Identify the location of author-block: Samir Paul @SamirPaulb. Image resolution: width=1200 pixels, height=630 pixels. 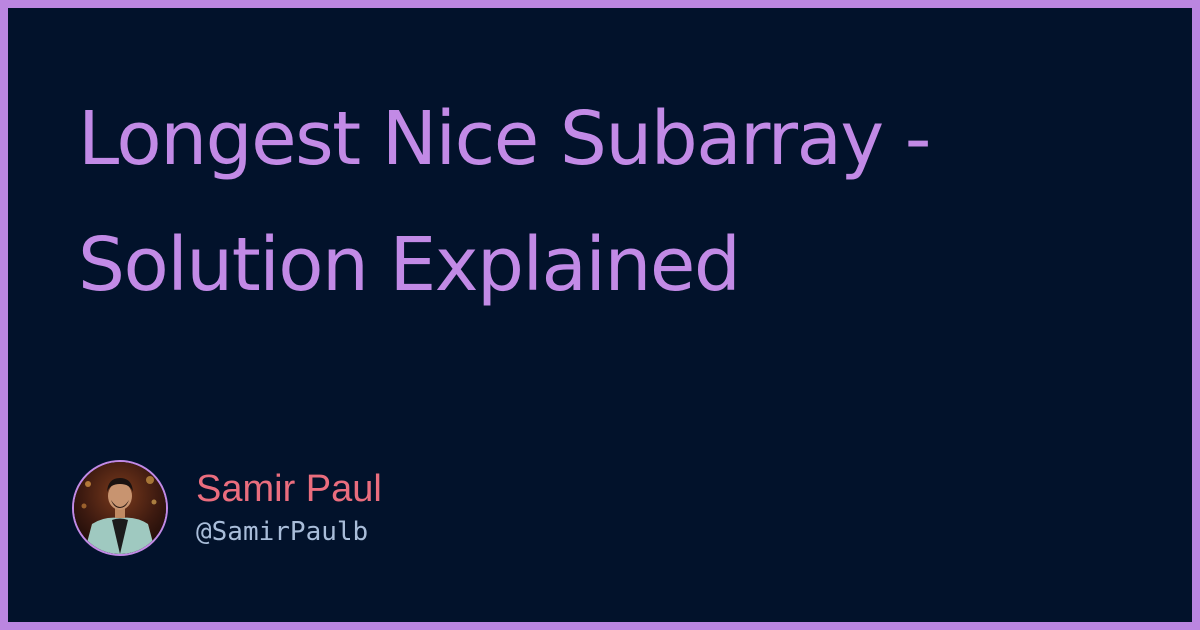
(227, 508).